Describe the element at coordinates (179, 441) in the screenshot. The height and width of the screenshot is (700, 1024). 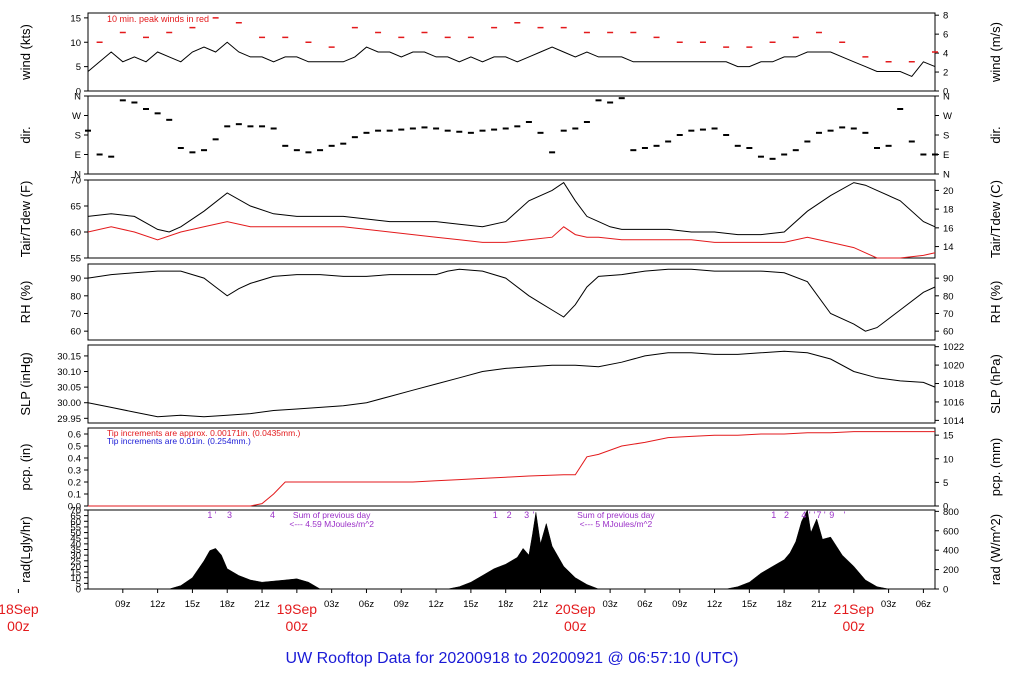
I see `pcp-annotation: Tip increments are 0.01in. (0.254mm.)` at that location.